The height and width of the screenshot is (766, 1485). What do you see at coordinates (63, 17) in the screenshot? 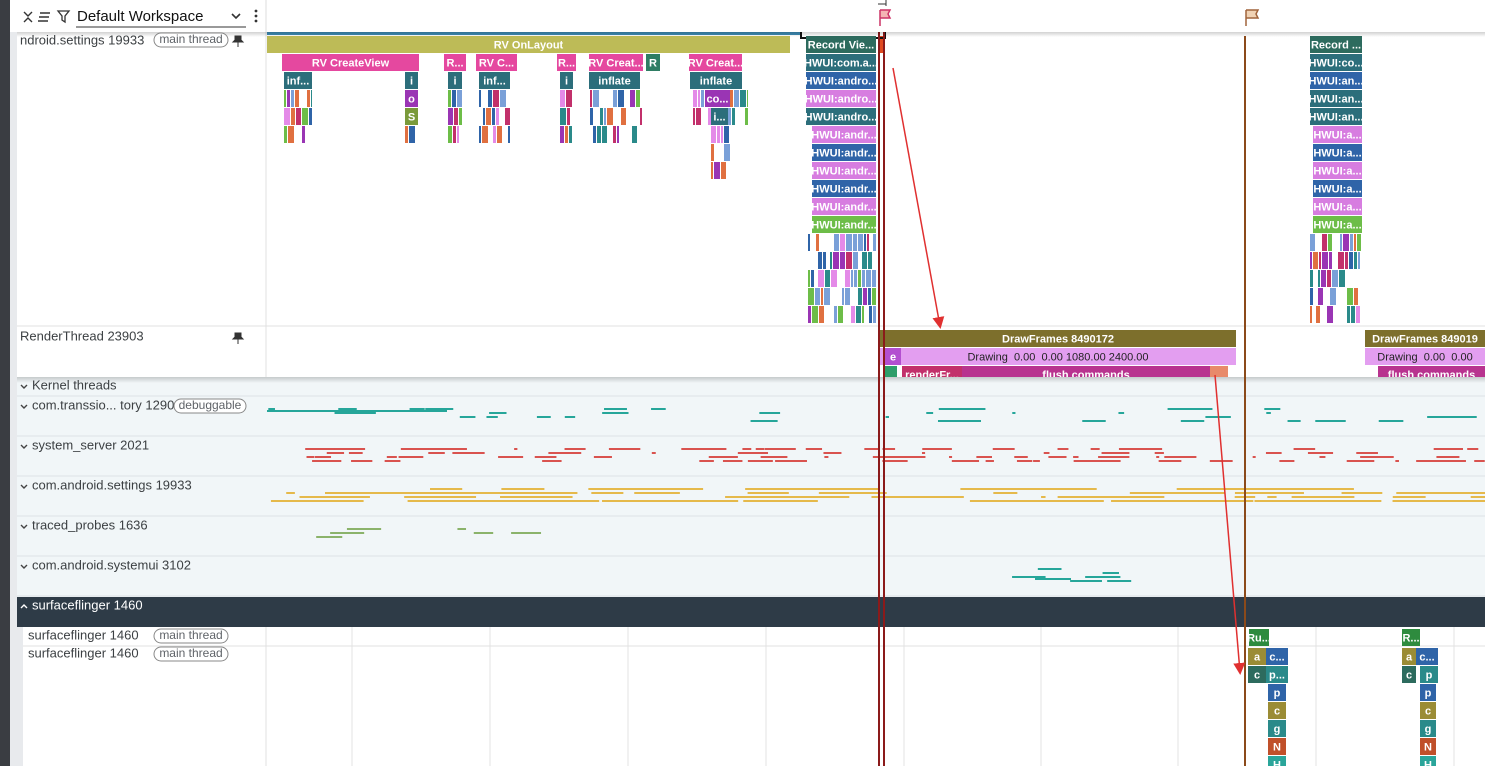
I see `filter-icon` at bounding box center [63, 17].